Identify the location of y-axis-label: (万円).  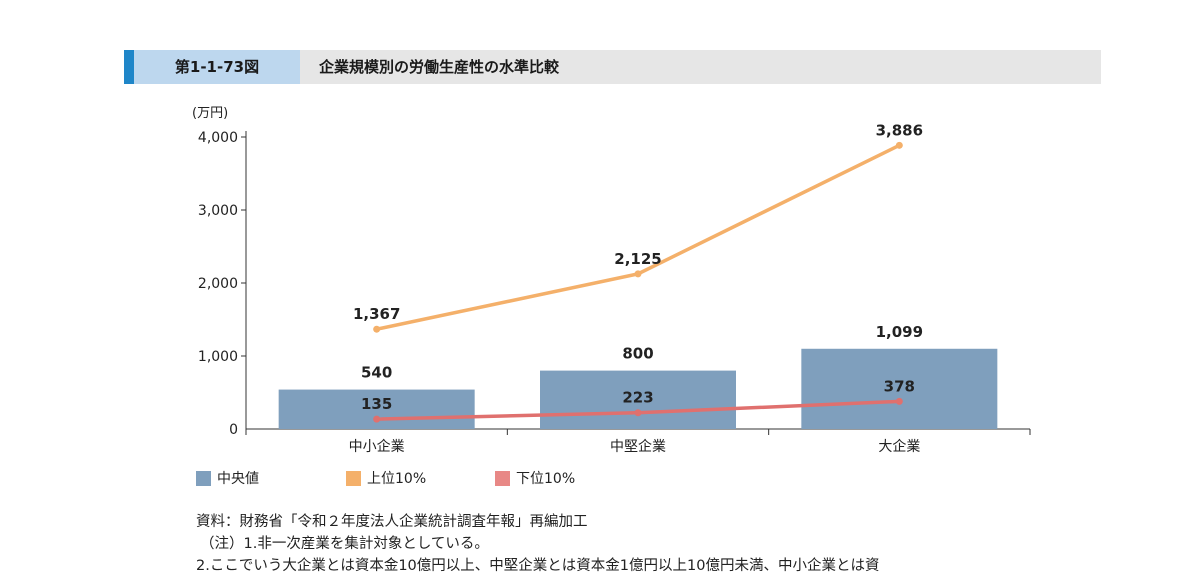
(210, 113).